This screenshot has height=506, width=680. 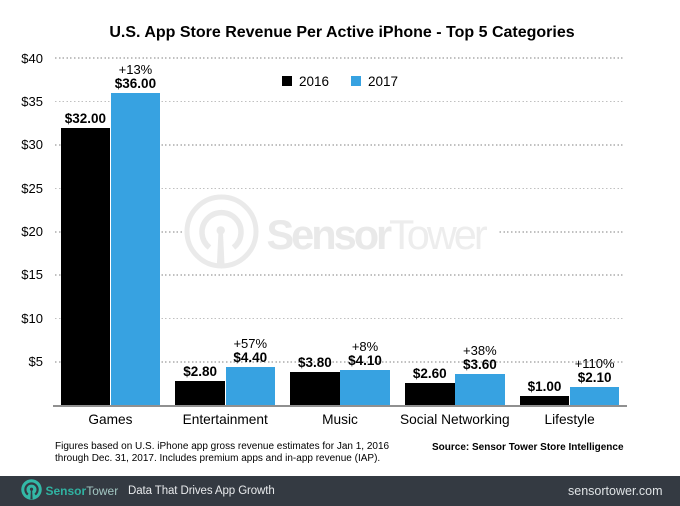 I want to click on svg-text: Sensor, so click(x=330, y=234).